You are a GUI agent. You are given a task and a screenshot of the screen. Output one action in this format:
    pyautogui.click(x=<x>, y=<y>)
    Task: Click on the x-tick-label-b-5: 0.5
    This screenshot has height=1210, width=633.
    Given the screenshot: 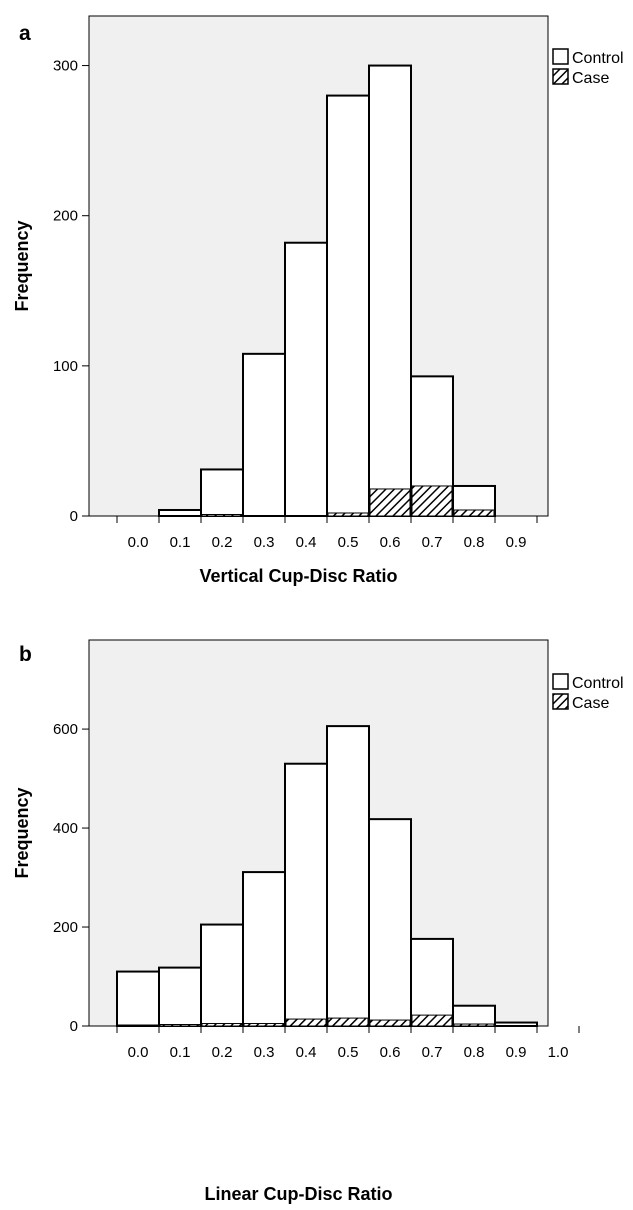 What is the action you would take?
    pyautogui.click(x=348, y=1052)
    